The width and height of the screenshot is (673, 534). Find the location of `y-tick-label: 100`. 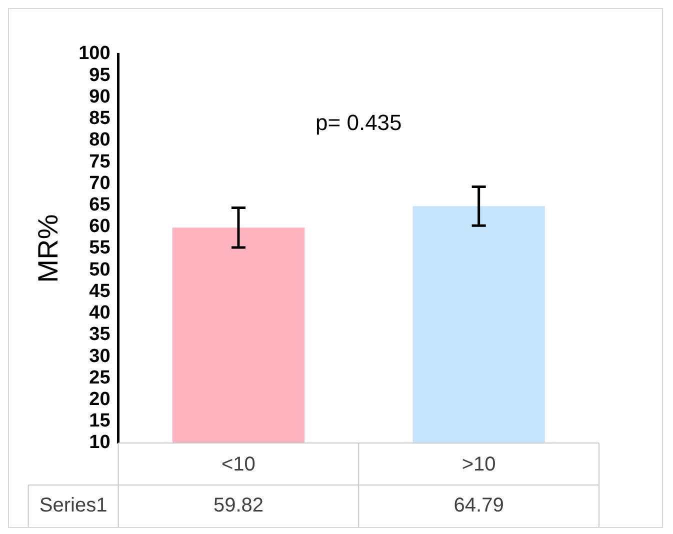

y-tick-label: 100 is located at coordinates (94, 53).